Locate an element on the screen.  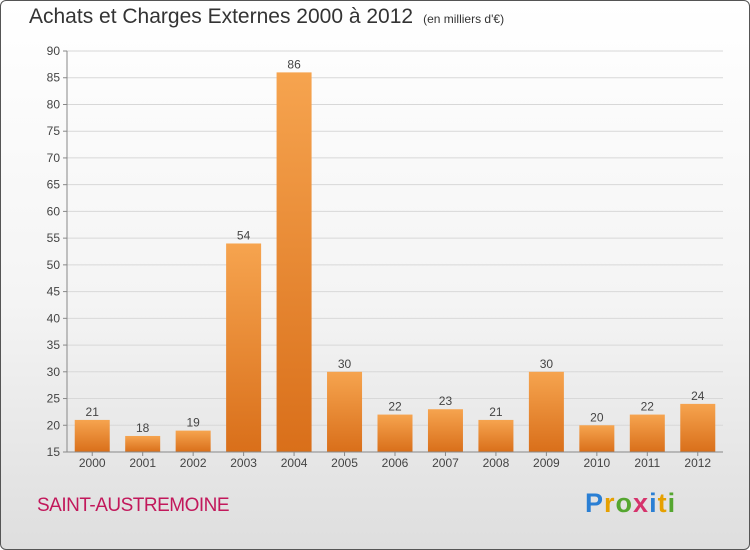
chart-subtitle: (en milliers d'€) is located at coordinates (464, 19).